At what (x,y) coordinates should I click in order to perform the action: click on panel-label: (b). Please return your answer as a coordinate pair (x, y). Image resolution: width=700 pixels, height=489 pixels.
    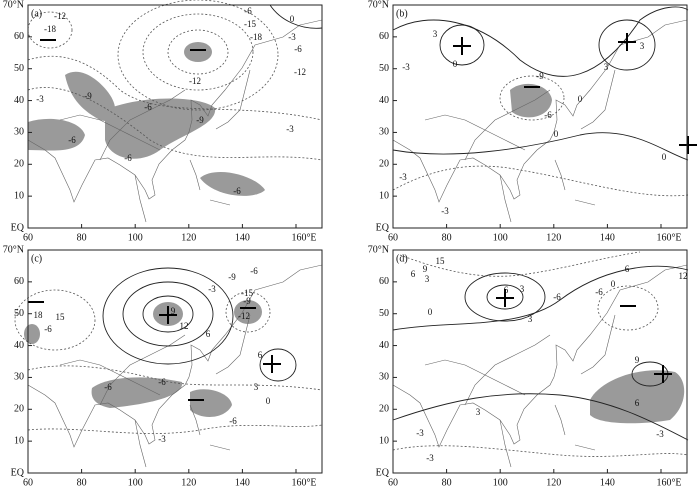
    Looking at the image, I should click on (402, 13).